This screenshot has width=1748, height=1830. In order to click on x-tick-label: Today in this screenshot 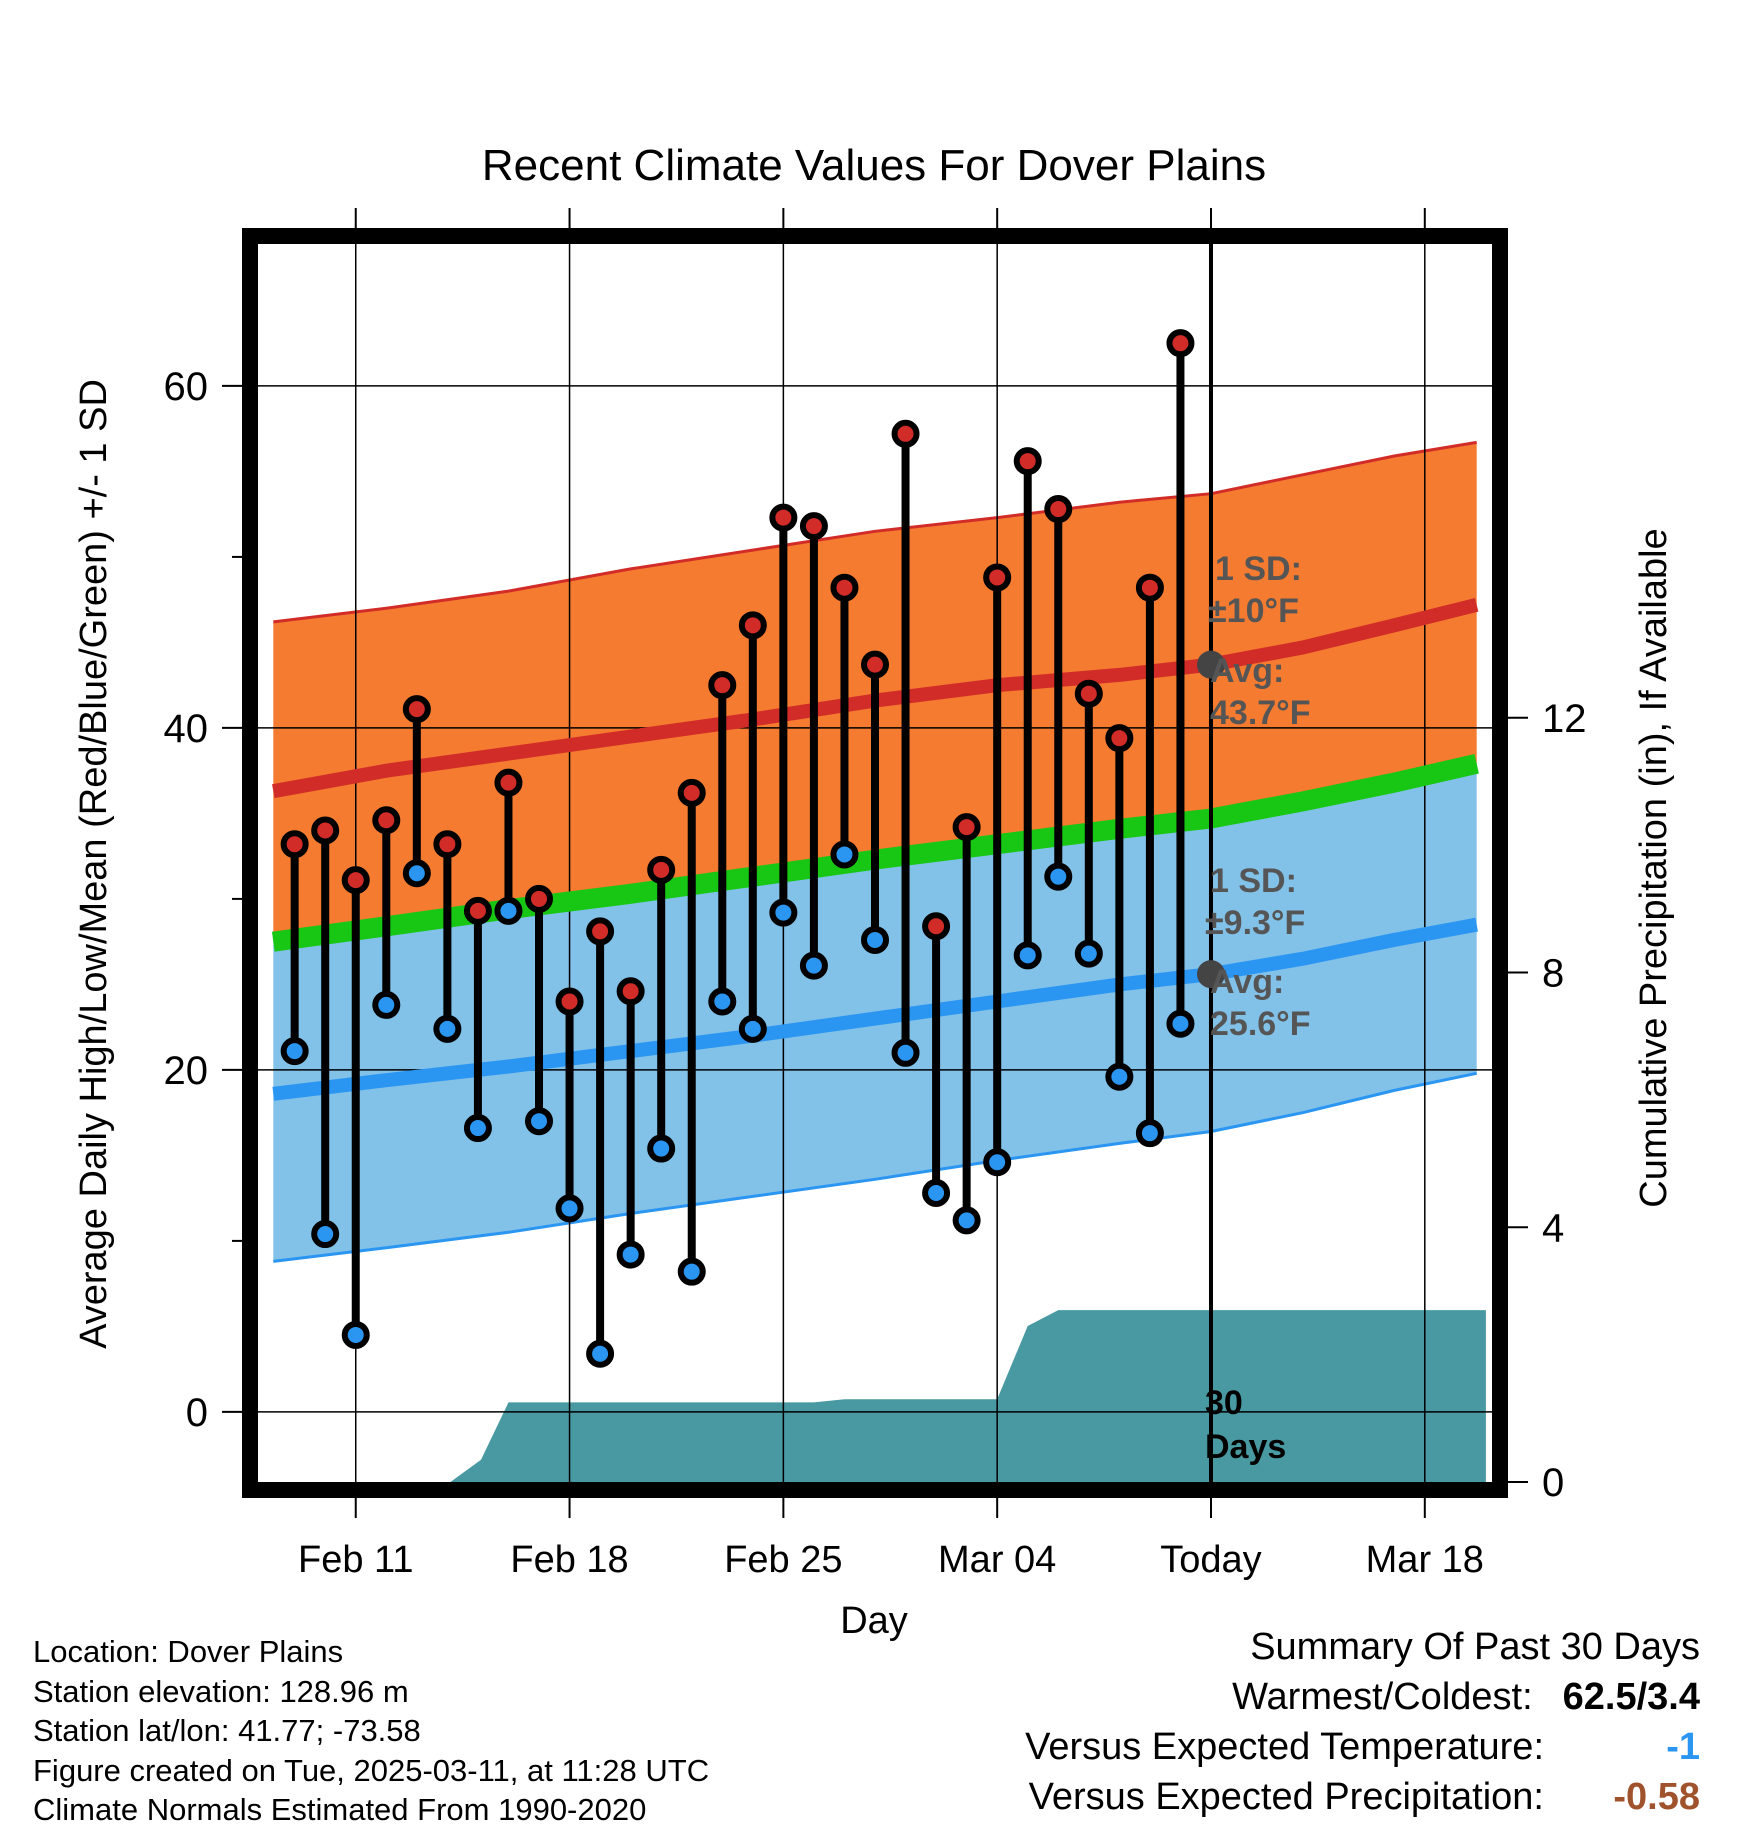, I will do `click(1210, 1560)`.